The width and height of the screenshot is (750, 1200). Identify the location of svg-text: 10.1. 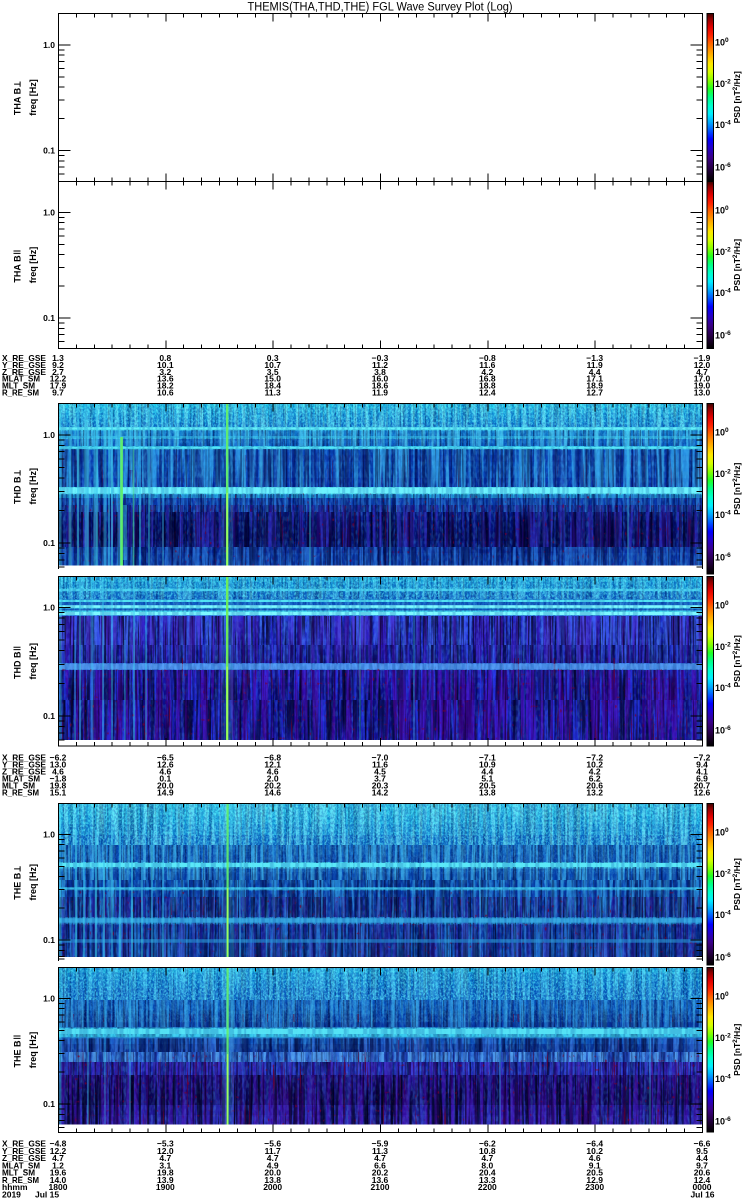
(165, 365).